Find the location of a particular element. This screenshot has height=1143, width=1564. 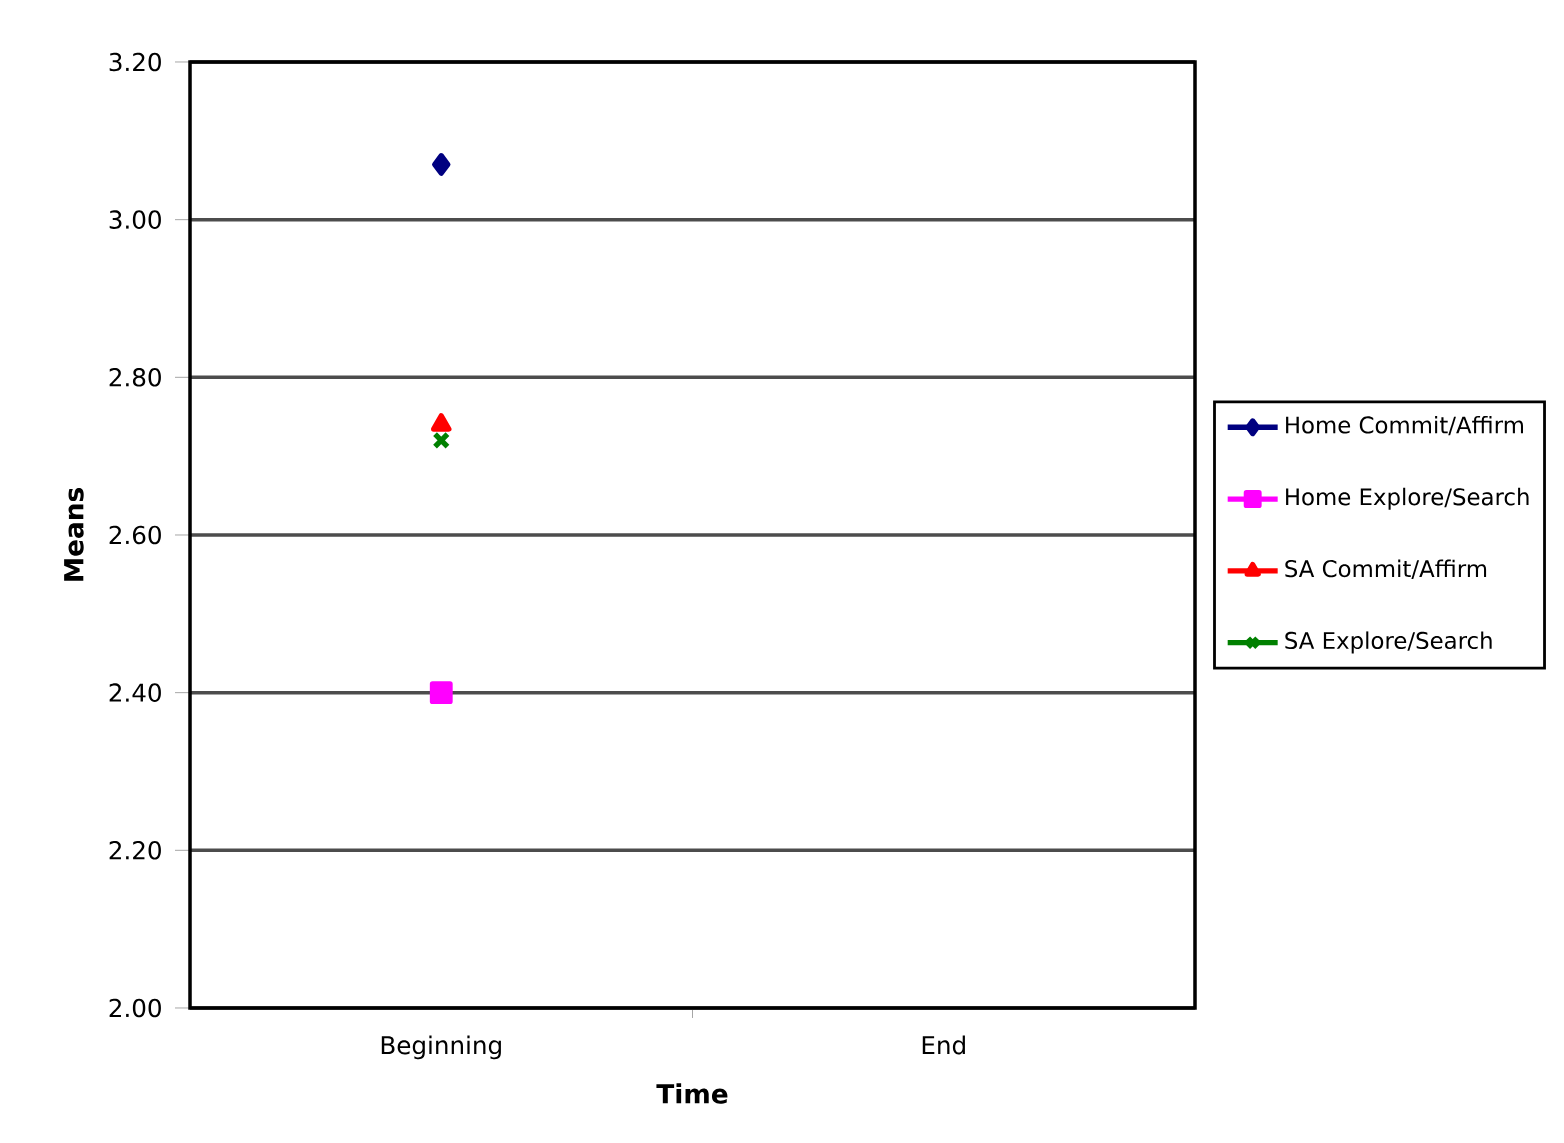

legend-label: Home Commit/Affirm is located at coordinates (1404, 425).